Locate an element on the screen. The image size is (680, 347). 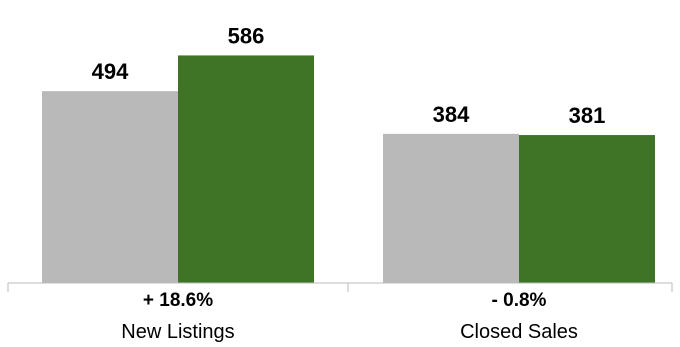
bar-closed-sales-current-period is located at coordinates (587, 209).